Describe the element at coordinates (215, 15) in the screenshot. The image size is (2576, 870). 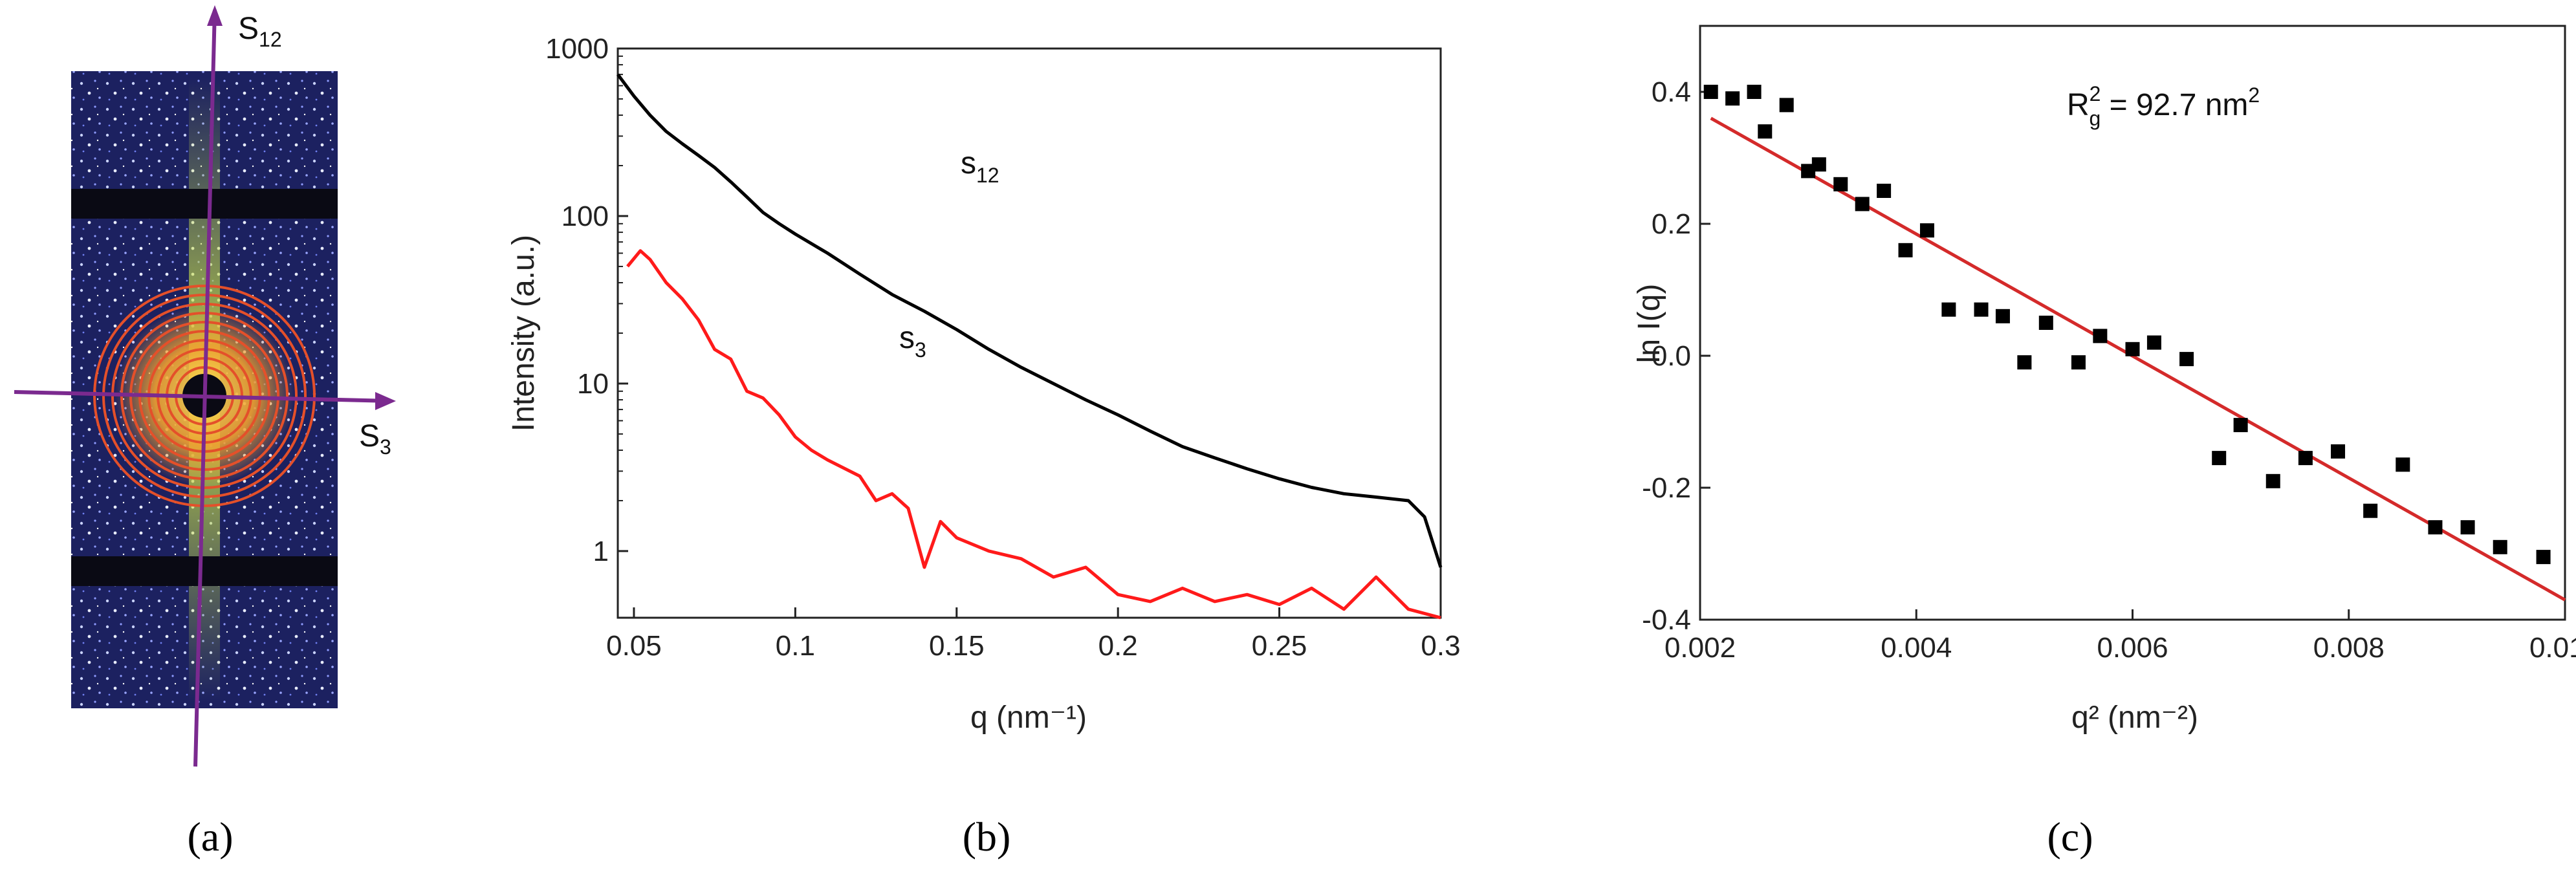
I see `axis-vertical-arrow` at that location.